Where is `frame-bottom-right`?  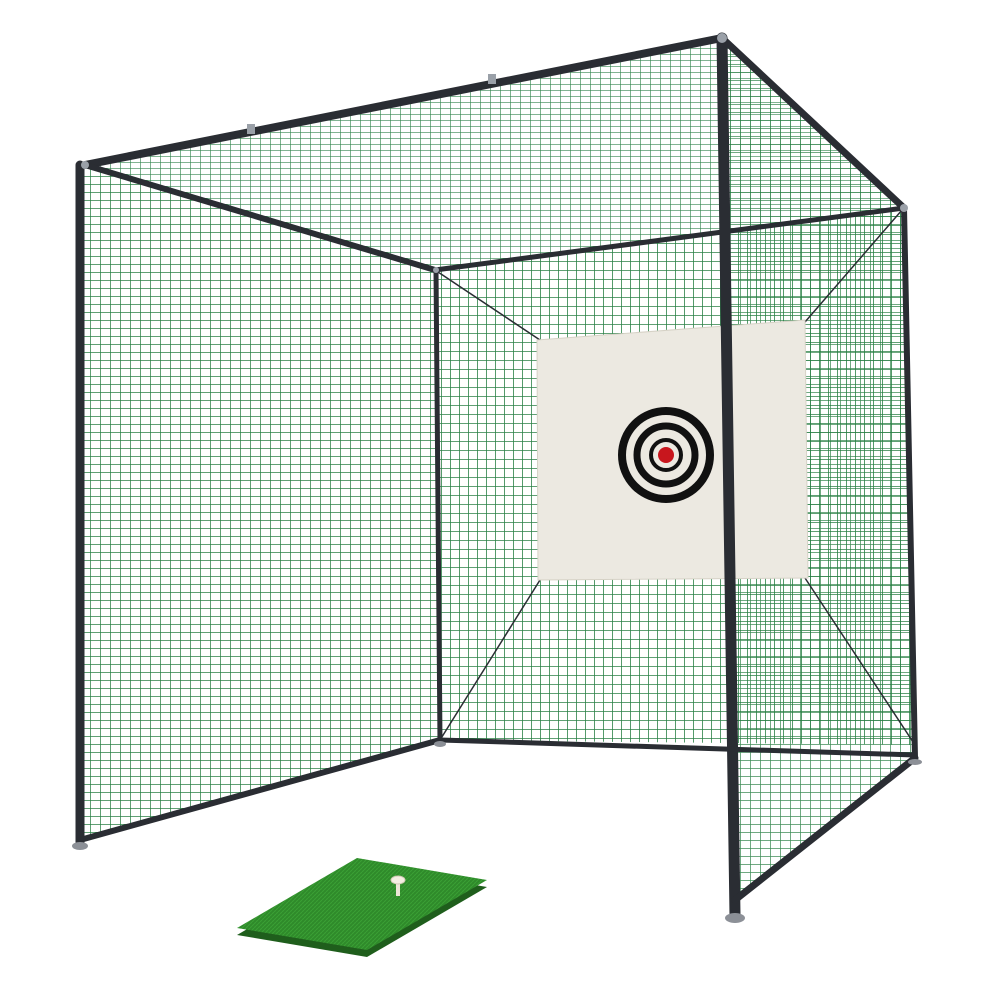
frame-bottom-right is located at coordinates (825, 829).